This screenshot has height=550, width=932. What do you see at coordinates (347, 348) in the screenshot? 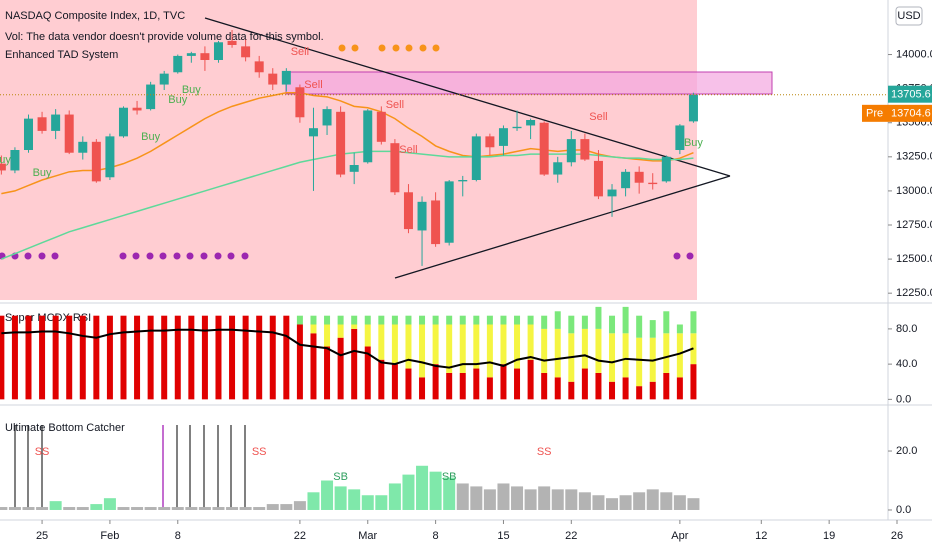
I see `rsi-line` at bounding box center [347, 348].